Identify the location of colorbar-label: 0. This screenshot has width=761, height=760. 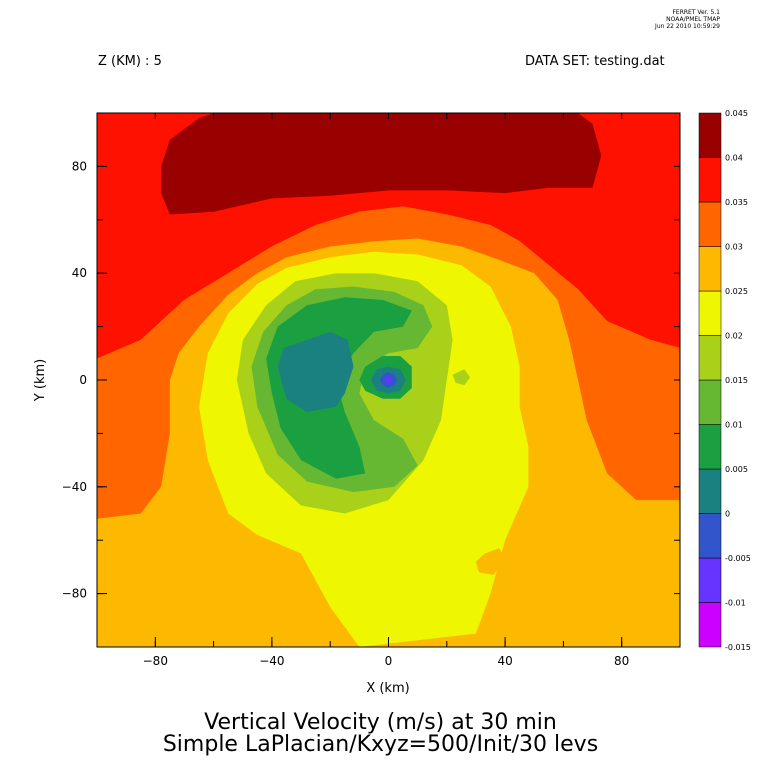
(727, 514).